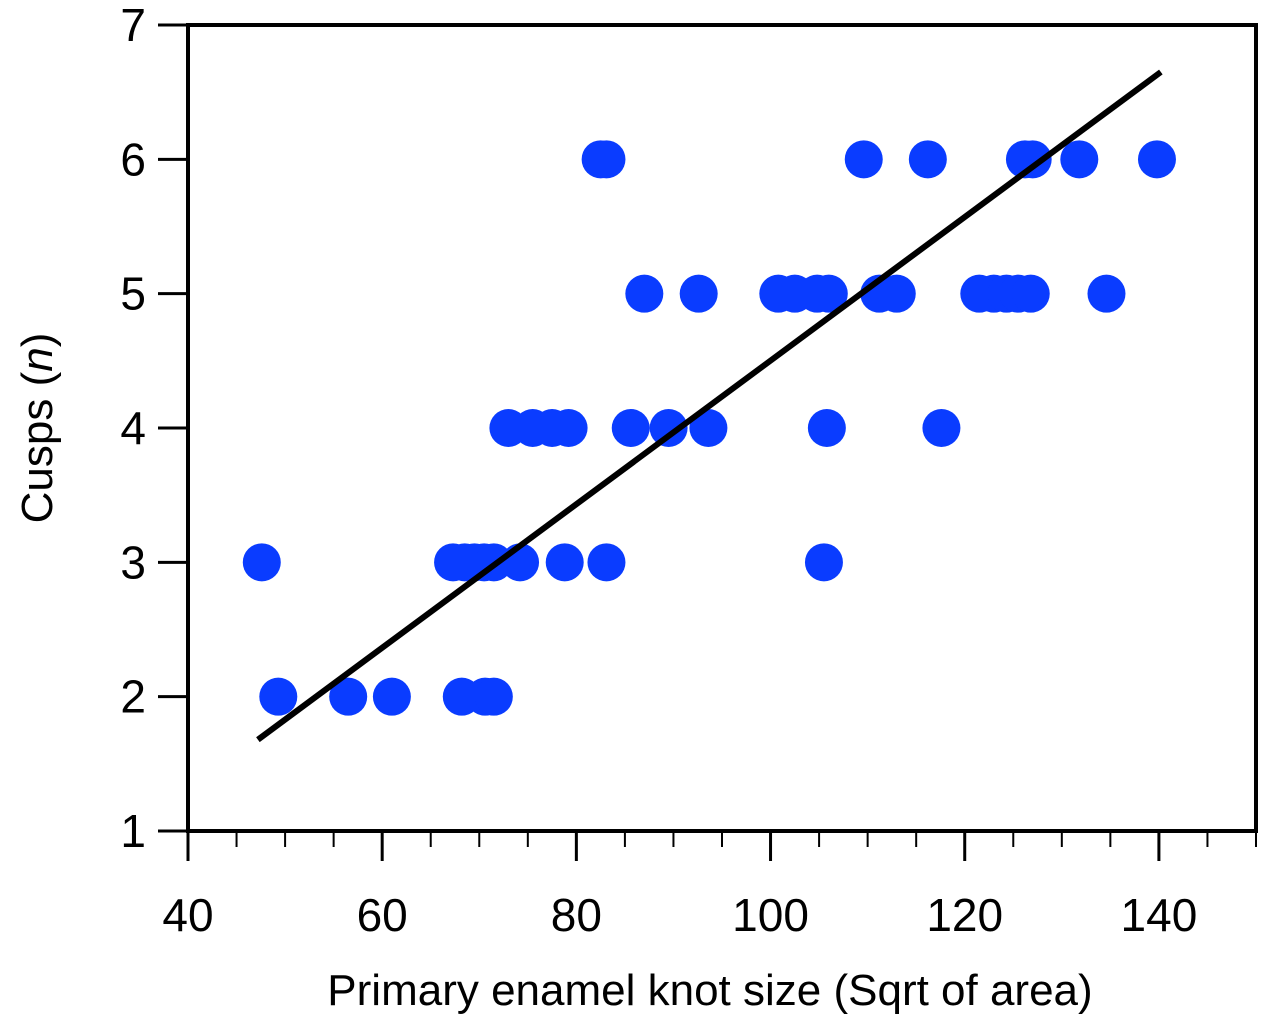 This screenshot has height=1020, width=1269. What do you see at coordinates (37, 447) in the screenshot?
I see `y-axis-title-main: Cusps (` at bounding box center [37, 447].